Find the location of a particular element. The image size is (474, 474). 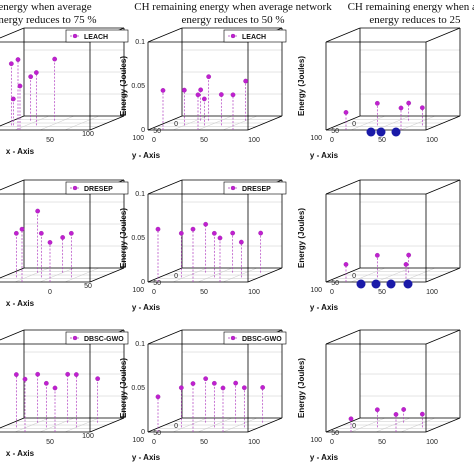

subplot-leach-2: Energy (Joules) 0 50 100 y - Axis 0 50 100 is located at coordinates (379, 93).